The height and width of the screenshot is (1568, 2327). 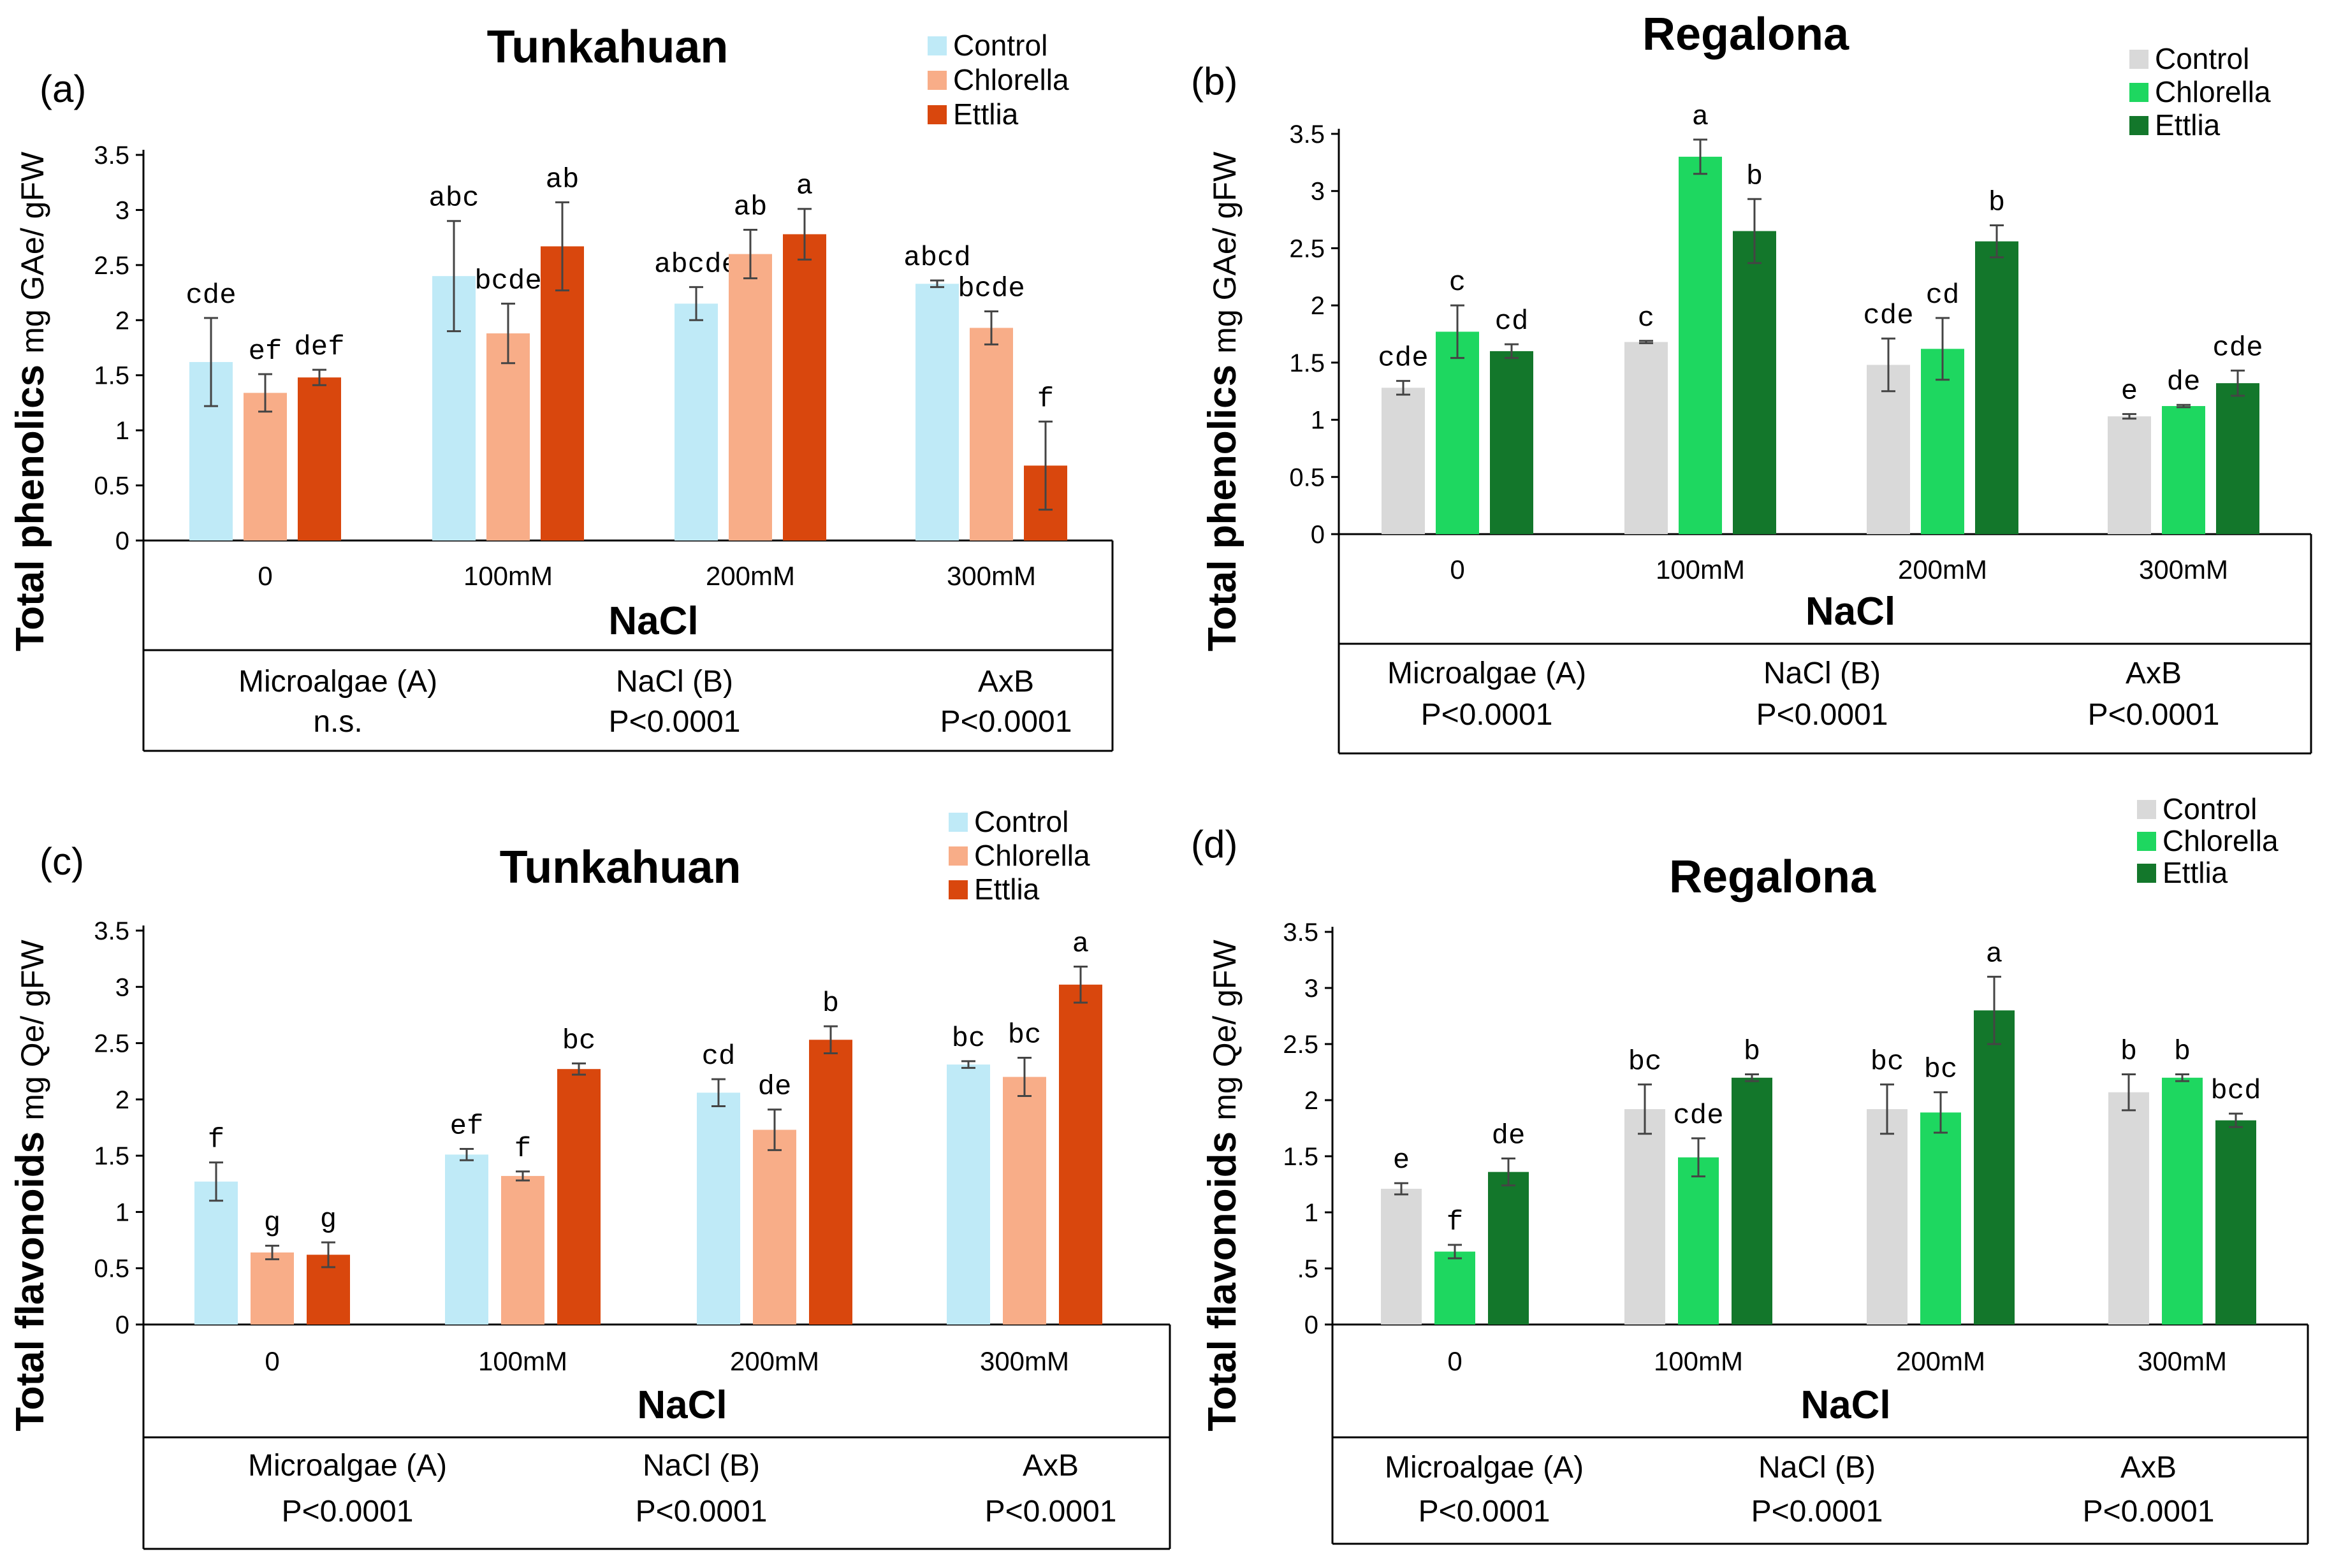 What do you see at coordinates (804, 187) in the screenshot?
I see `significance-letter: a` at bounding box center [804, 187].